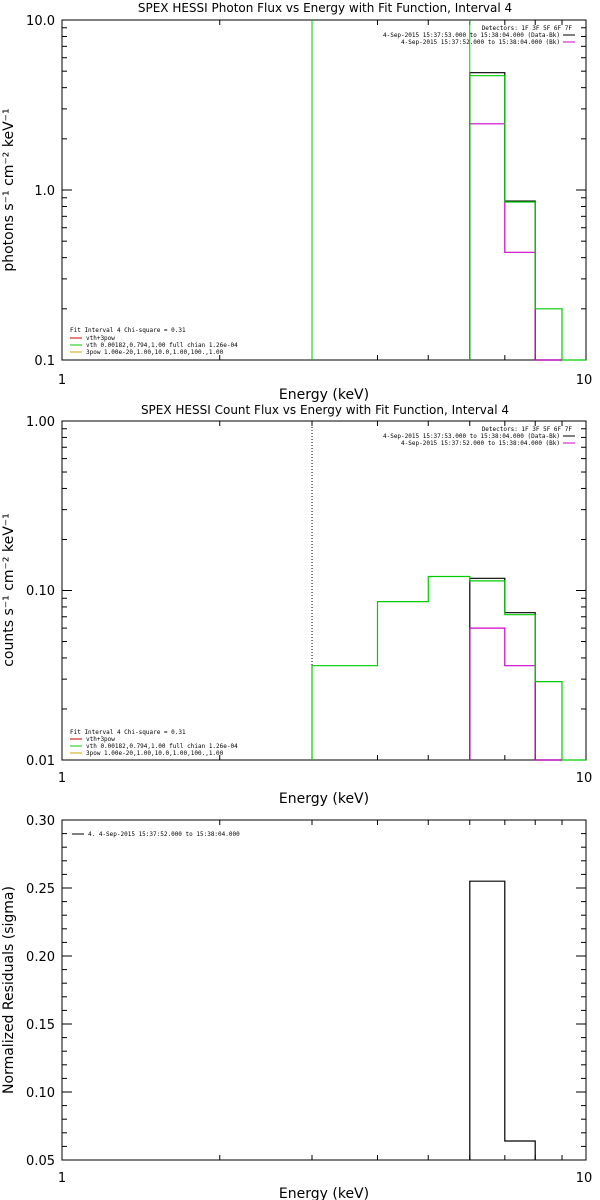 The height and width of the screenshot is (1200, 600). What do you see at coordinates (100, 739) in the screenshot?
I see `count-fit-model-text: vth+3pow` at bounding box center [100, 739].